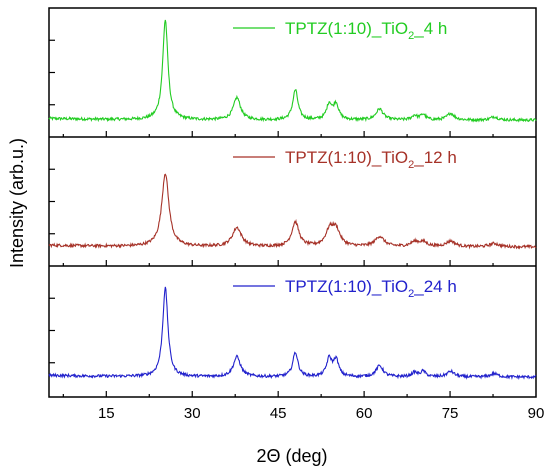 Image resolution: width=550 pixels, height=475 pixels. Describe the element at coordinates (17, 203) in the screenshot. I see `y-axis-title: Intensity (arb.u.)` at that location.